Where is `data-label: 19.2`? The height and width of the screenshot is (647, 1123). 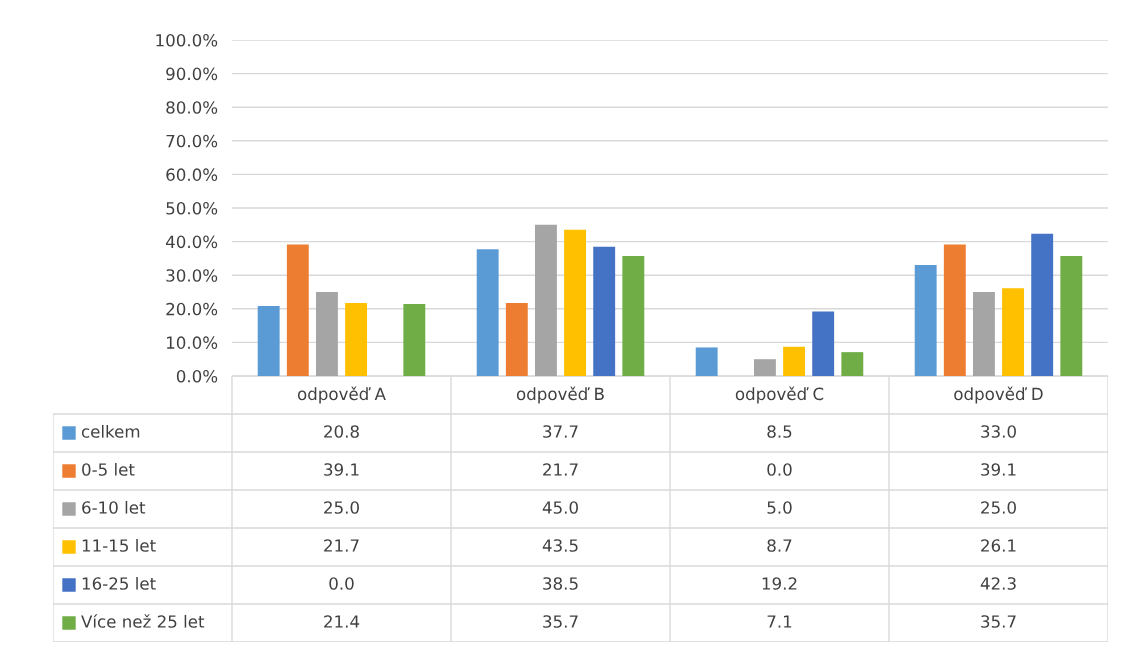 data-label: 19.2 is located at coordinates (779, 583).